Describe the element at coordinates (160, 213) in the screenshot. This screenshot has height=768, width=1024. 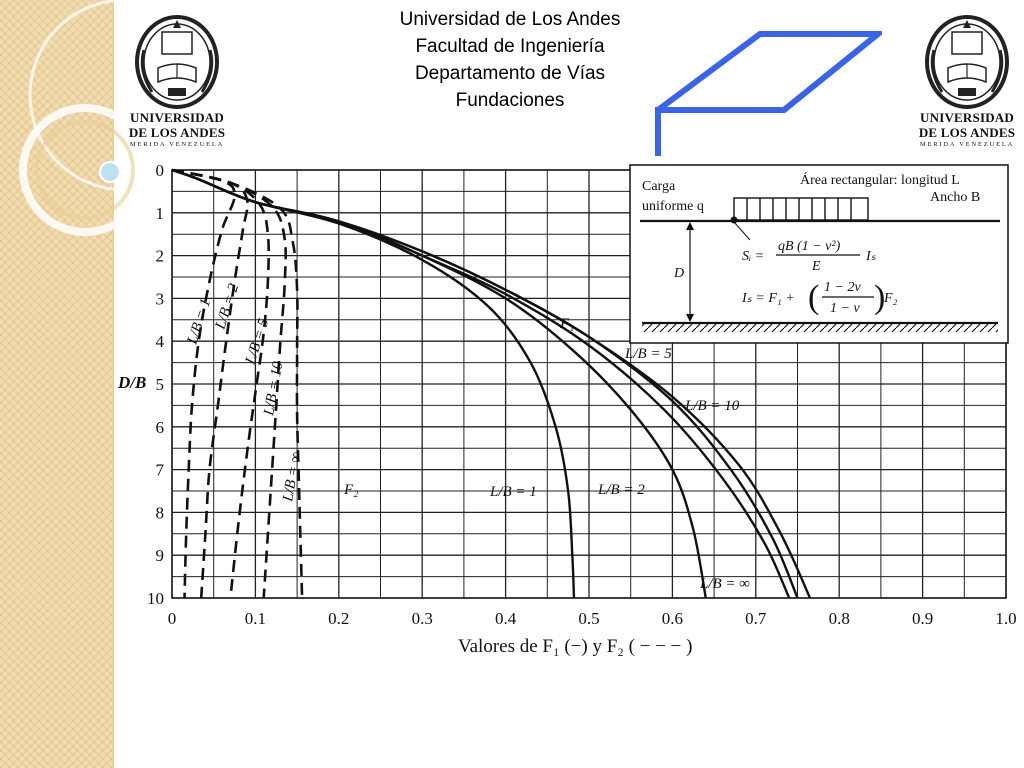
I see `y-tick-label: 1` at that location.